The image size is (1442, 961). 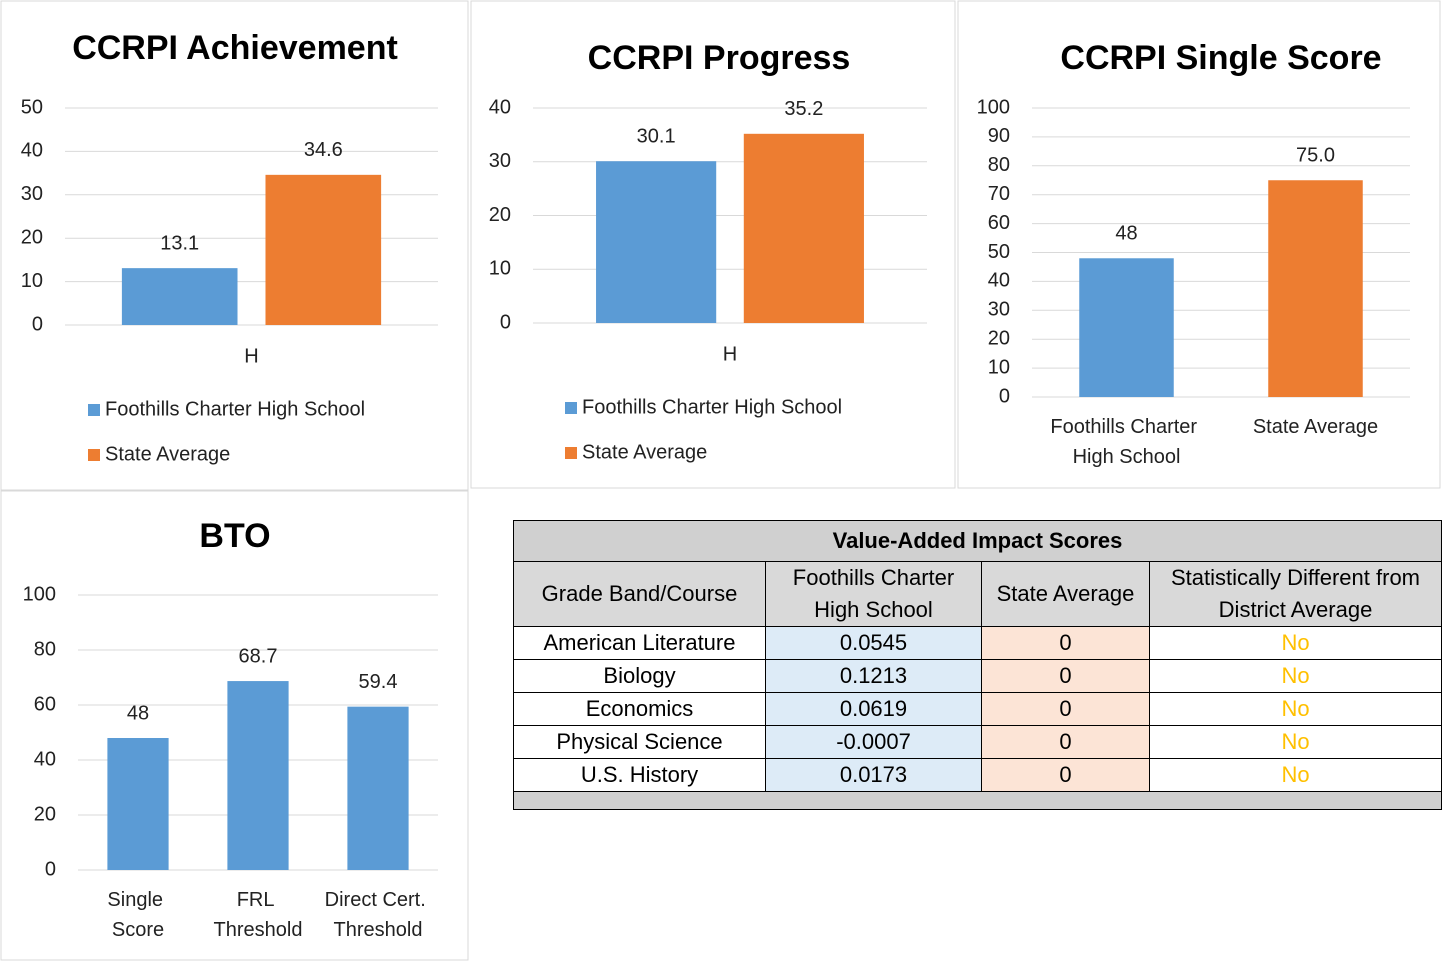 What do you see at coordinates (137, 915) in the screenshot?
I see `x-tick-label: Single Score` at bounding box center [137, 915].